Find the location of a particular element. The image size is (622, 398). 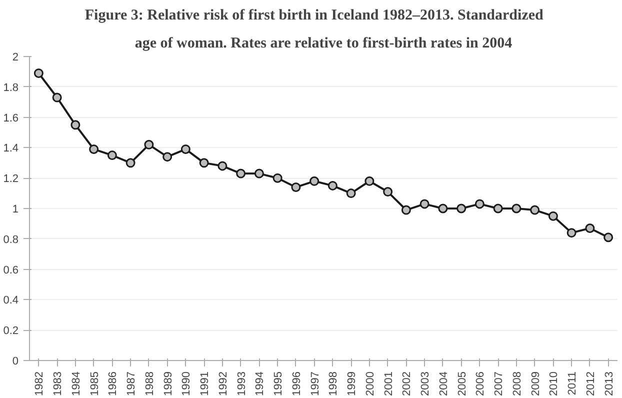

x-tick-label: 2012 is located at coordinates (590, 383).